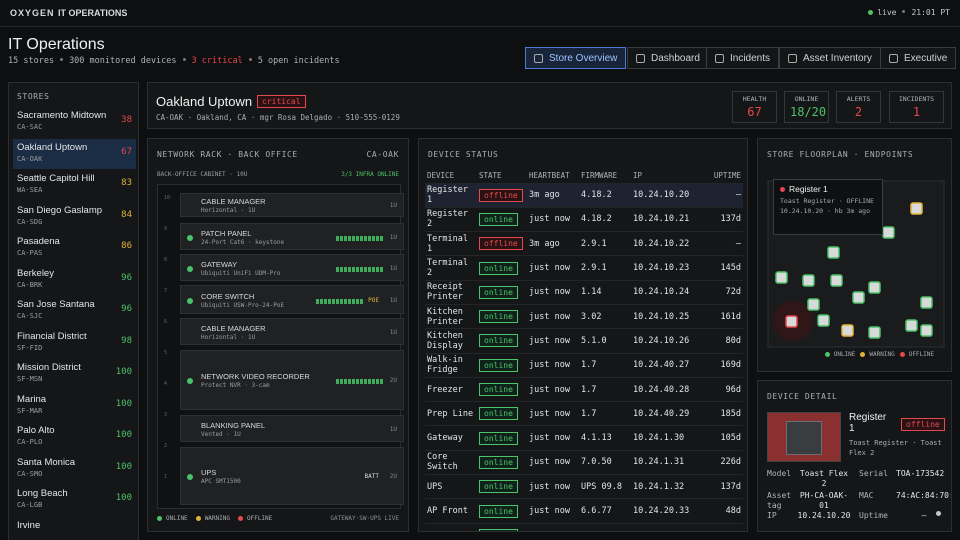  Describe the element at coordinates (74, 122) in the screenshot. I see `store-item: Sacramento Midtown CA-SAC 38` at that location.